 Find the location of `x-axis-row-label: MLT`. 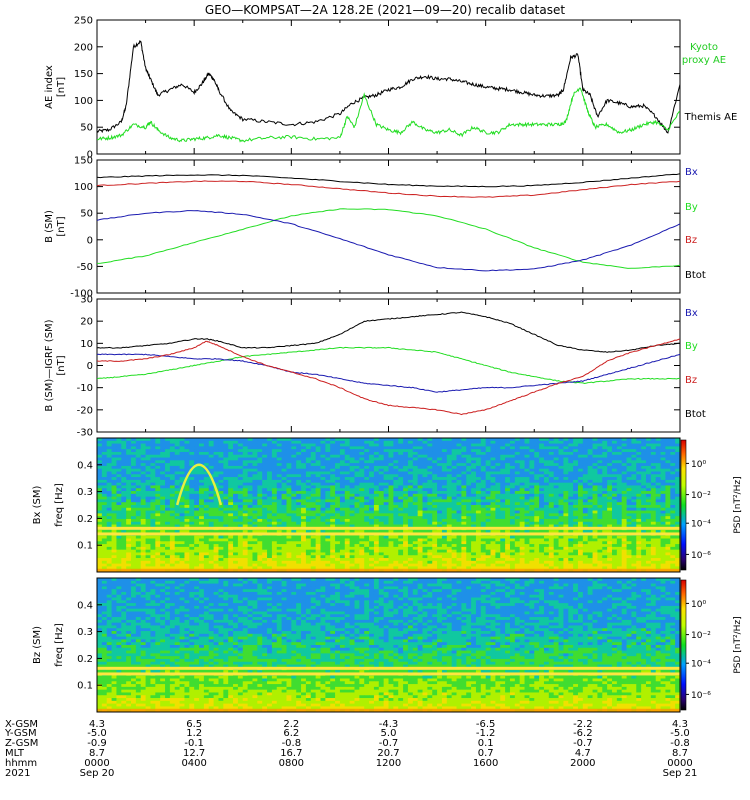

x-axis-row-label: MLT is located at coordinates (15, 753).